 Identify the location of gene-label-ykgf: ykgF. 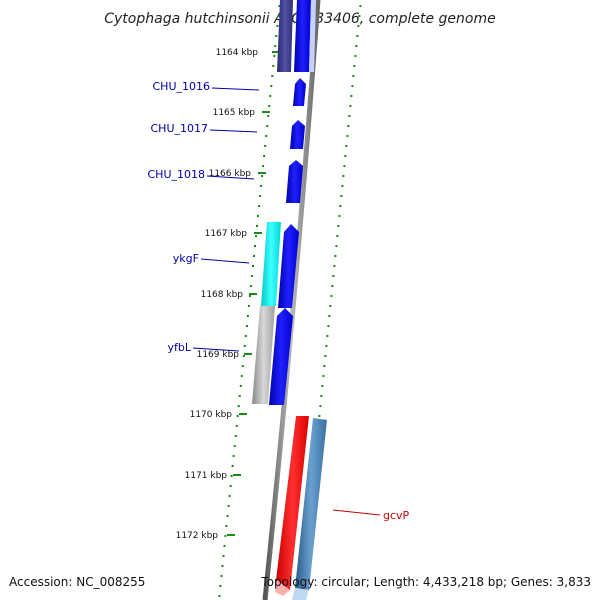
(186, 258).